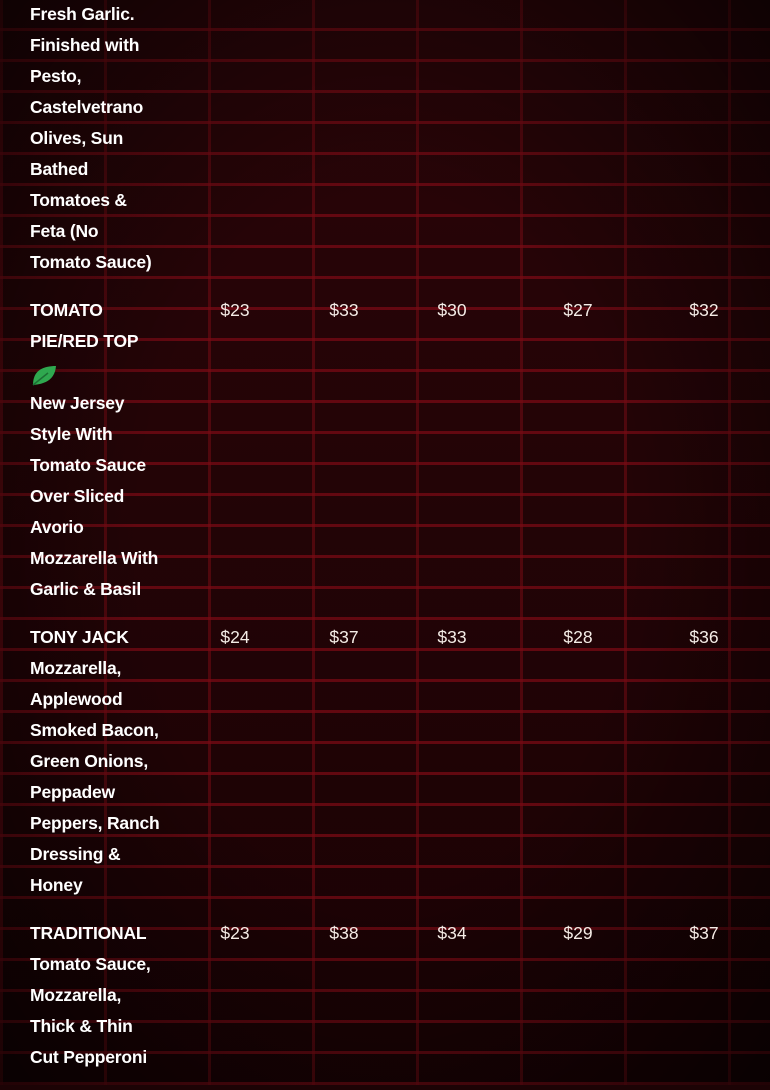  Describe the element at coordinates (578, 636) in the screenshot. I see `price: $28` at that location.